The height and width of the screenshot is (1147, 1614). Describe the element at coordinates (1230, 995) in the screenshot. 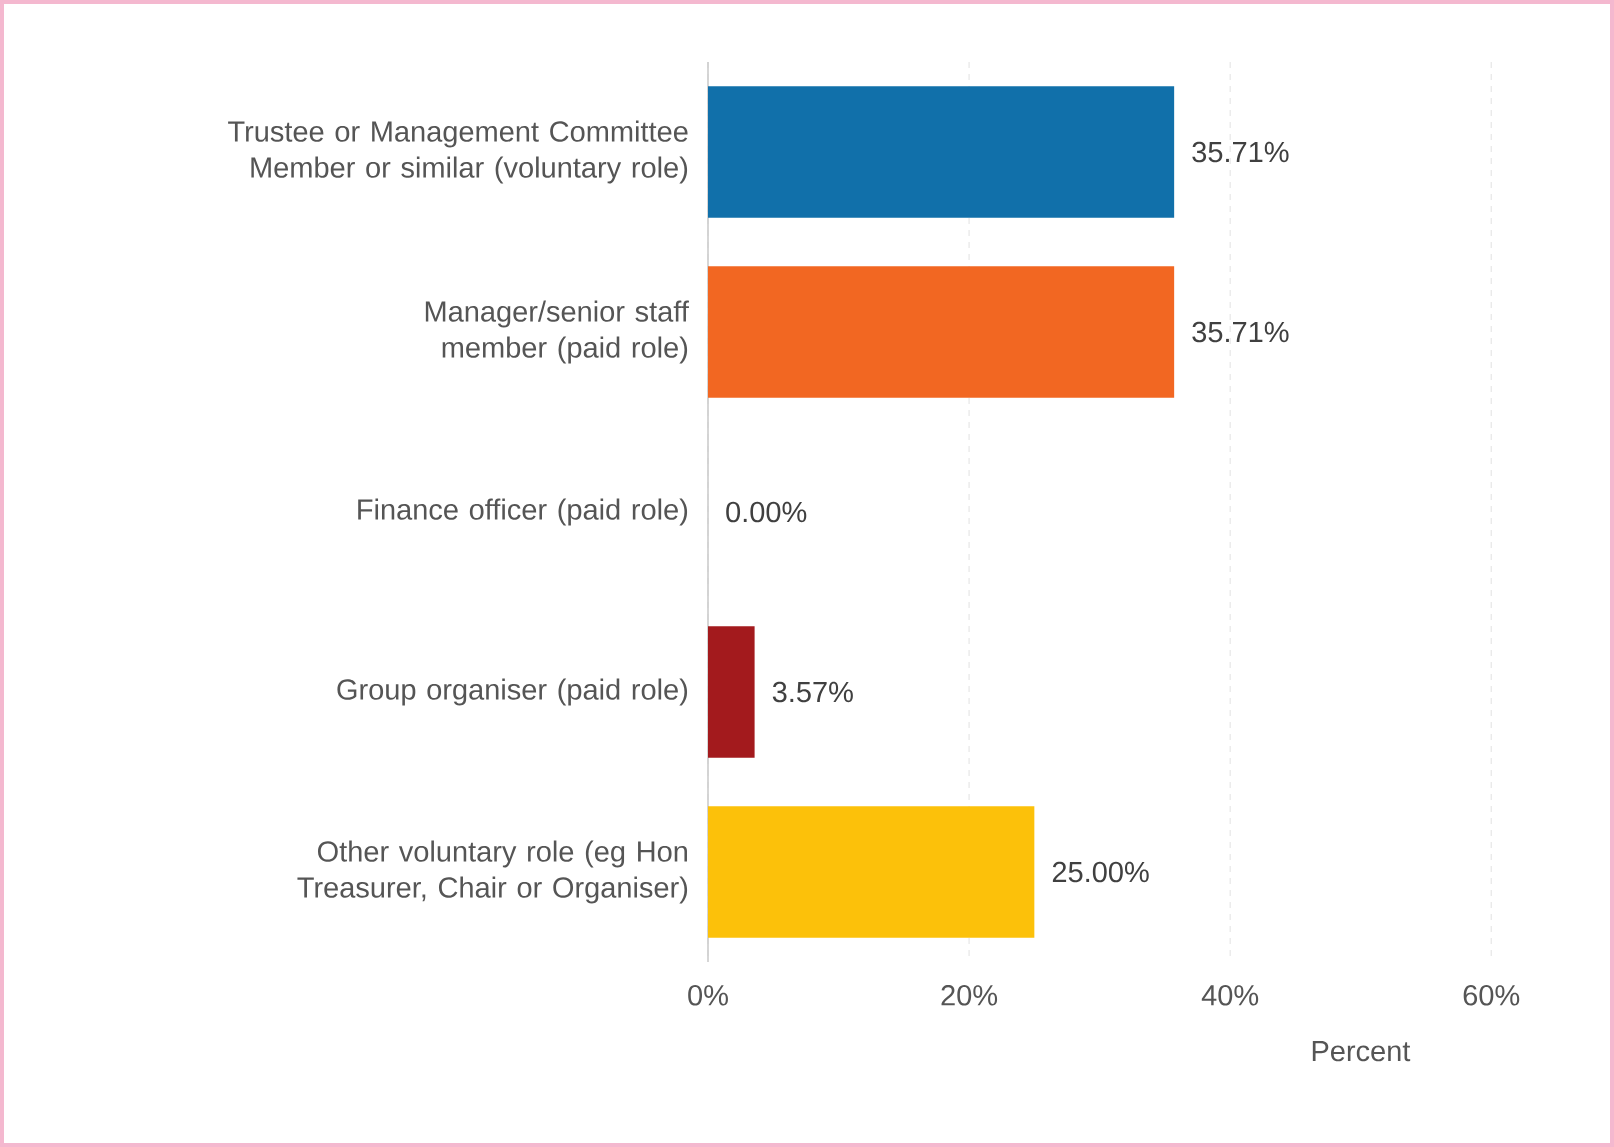

I see `x-tick-label: 40%` at that location.